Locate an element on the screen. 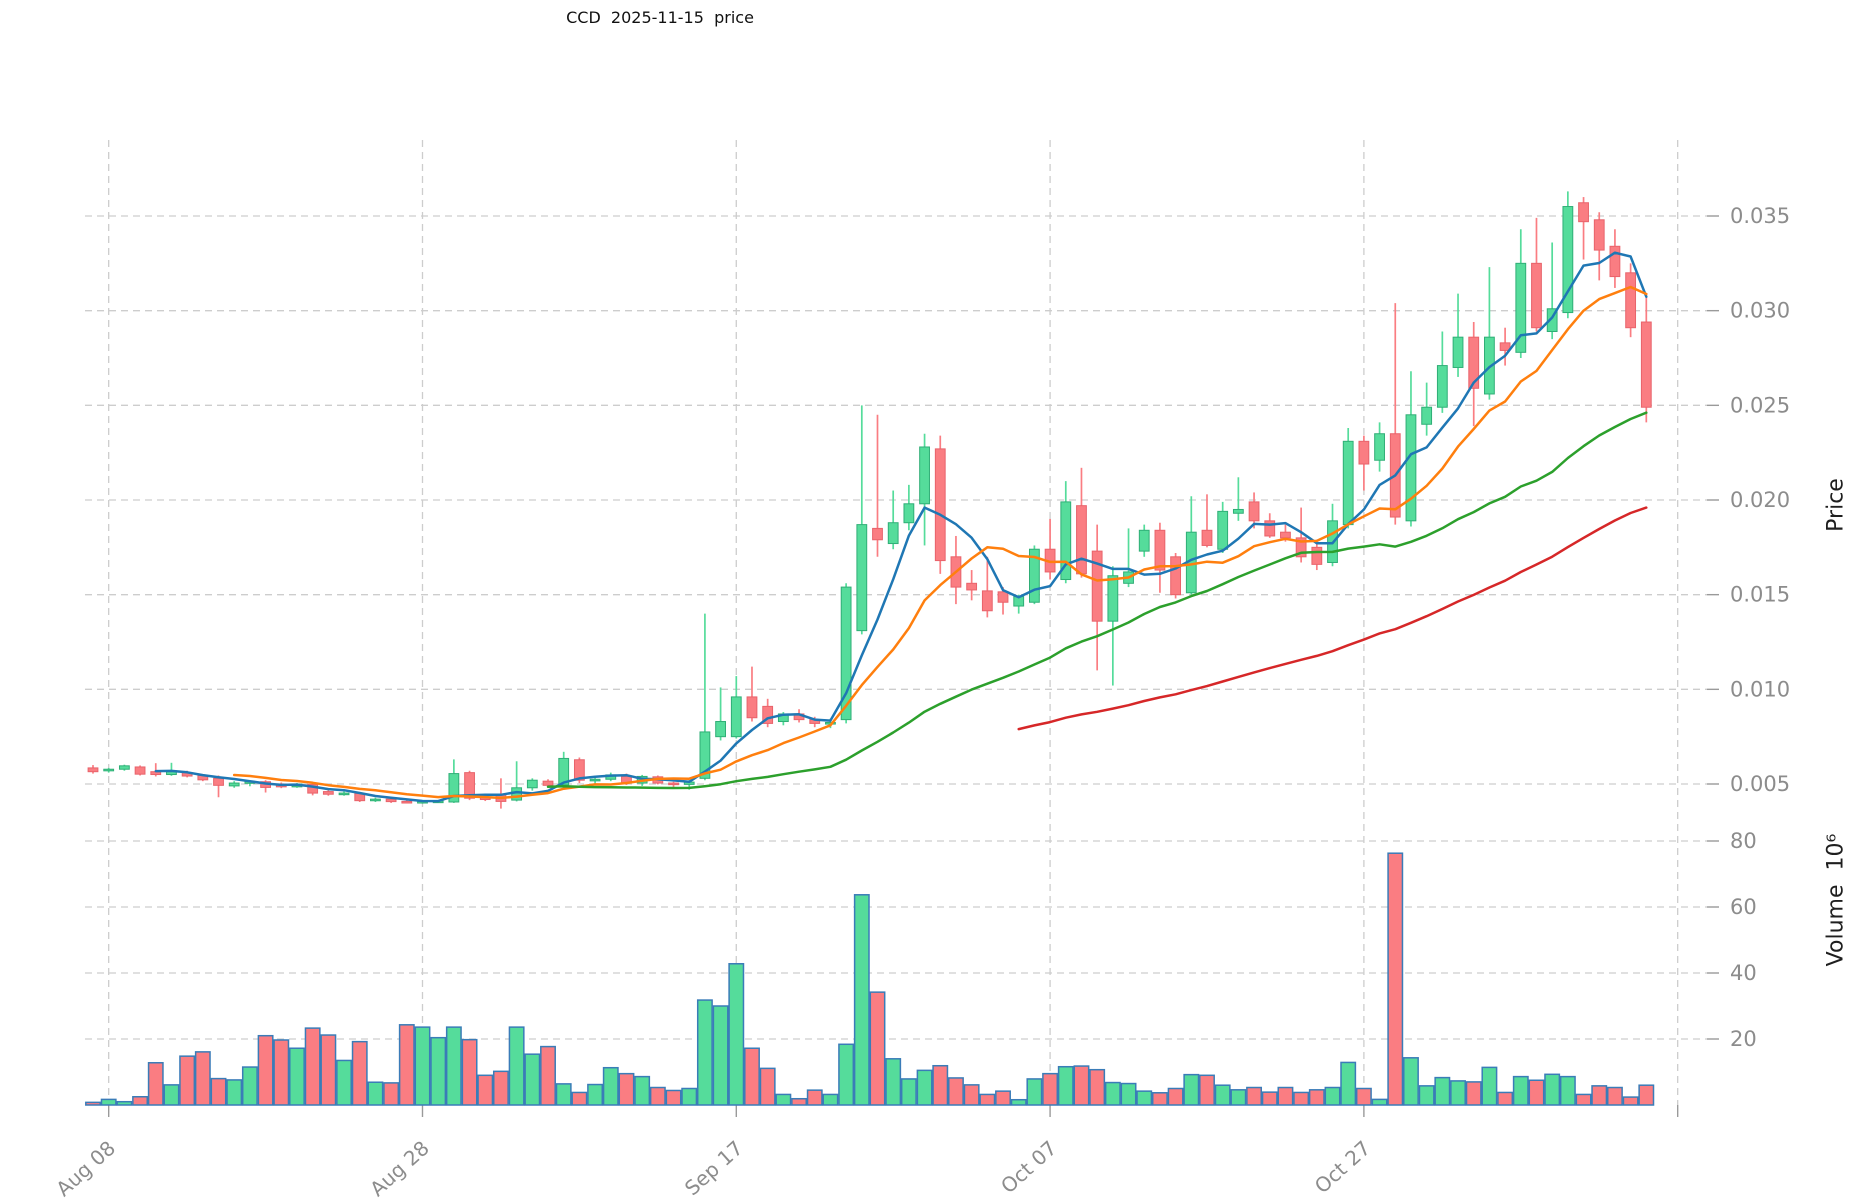 The height and width of the screenshot is (1202, 1860). price-tick-label: 0.025 is located at coordinates (1760, 405).